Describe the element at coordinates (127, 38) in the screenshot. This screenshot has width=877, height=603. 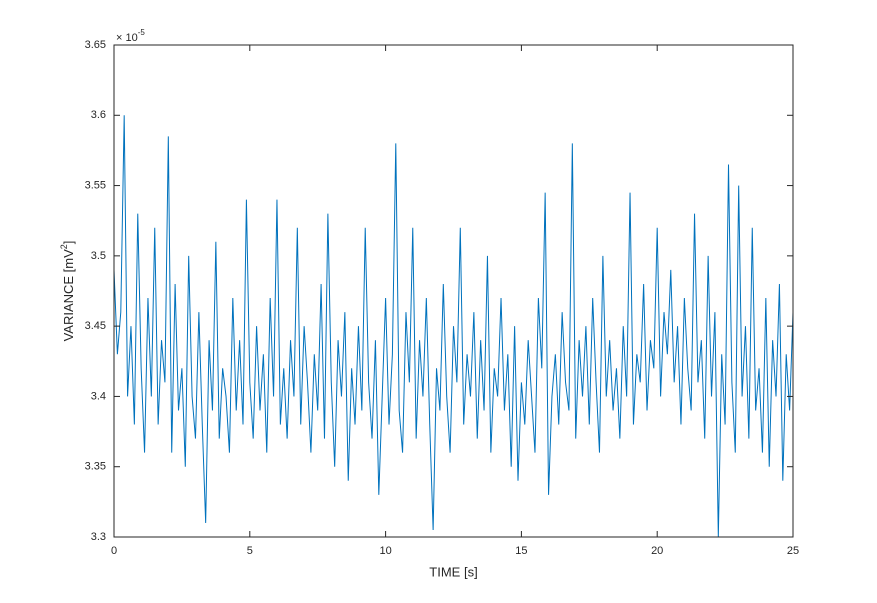
I see `y-multiplier-base: × 10` at that location.